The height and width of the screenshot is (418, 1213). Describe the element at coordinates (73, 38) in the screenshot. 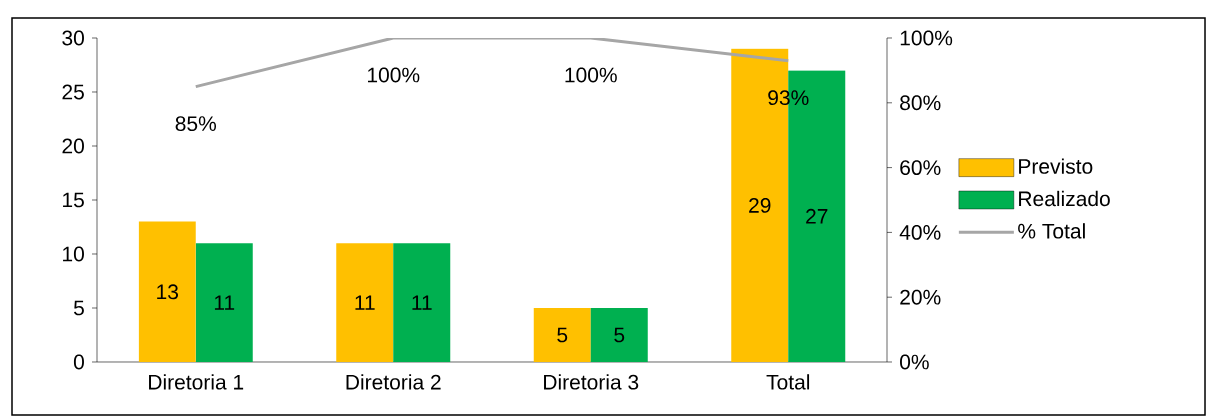

I see `y-tick-label: 30` at that location.